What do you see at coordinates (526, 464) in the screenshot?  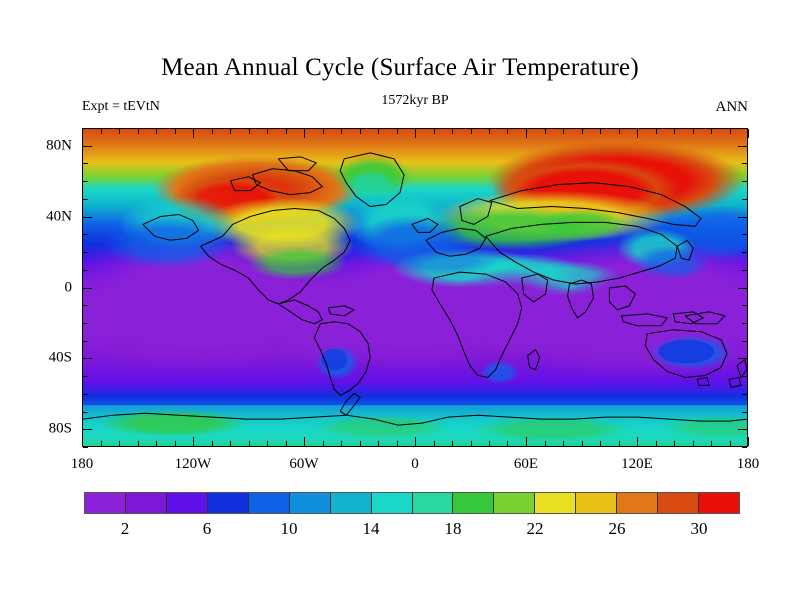 I see `x-axis-tick-label: 60E` at bounding box center [526, 464].